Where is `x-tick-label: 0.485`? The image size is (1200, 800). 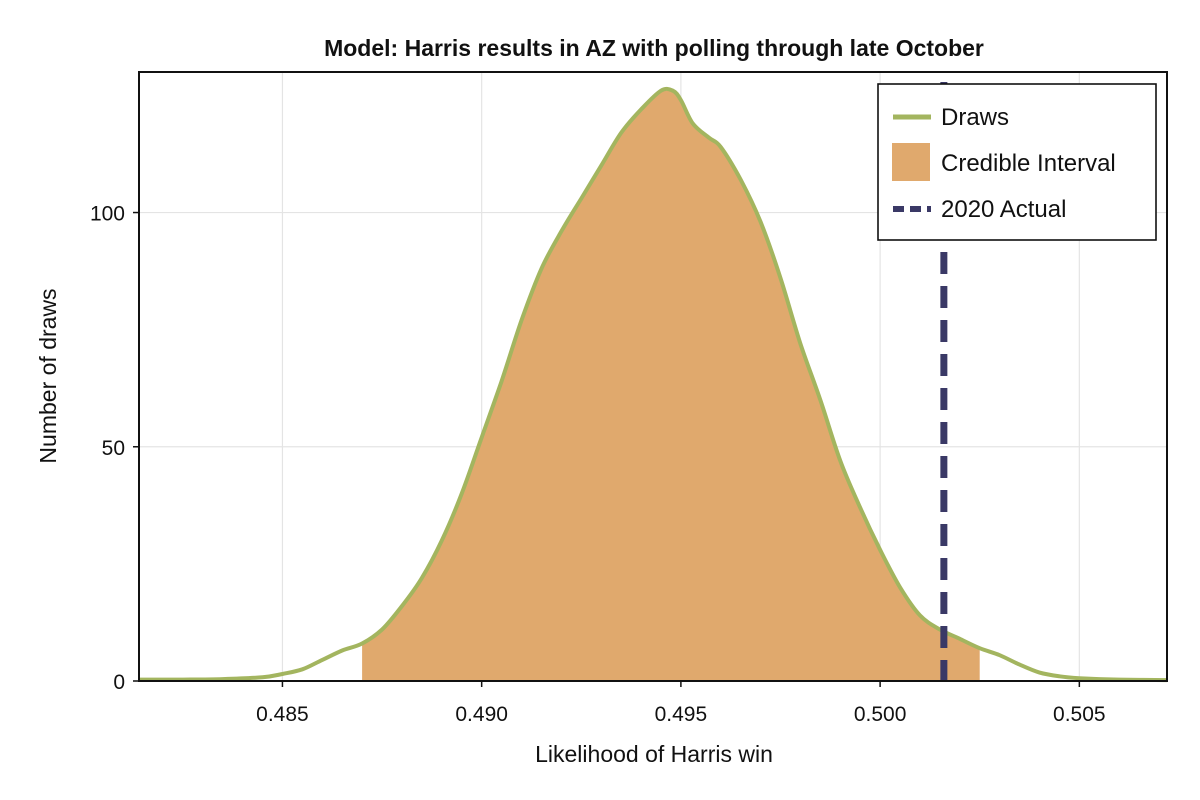 x-tick-label: 0.485 is located at coordinates (282, 714).